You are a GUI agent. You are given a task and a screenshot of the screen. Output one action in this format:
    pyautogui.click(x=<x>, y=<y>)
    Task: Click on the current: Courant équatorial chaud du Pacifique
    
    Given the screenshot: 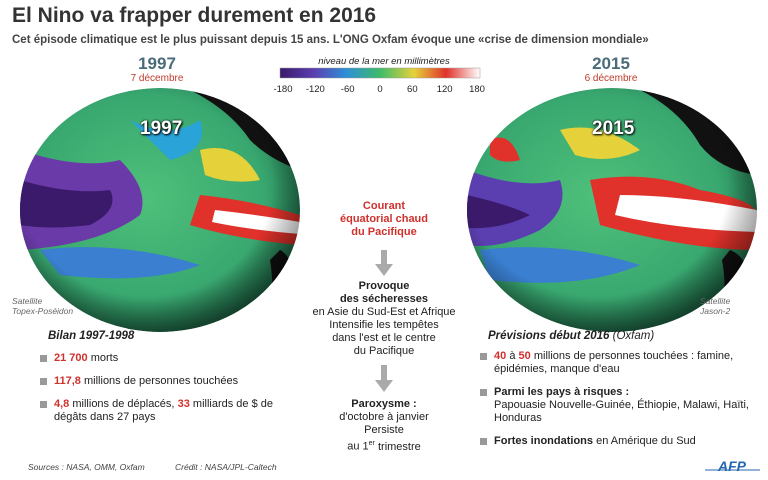 What is the action you would take?
    pyautogui.click(x=384, y=219)
    